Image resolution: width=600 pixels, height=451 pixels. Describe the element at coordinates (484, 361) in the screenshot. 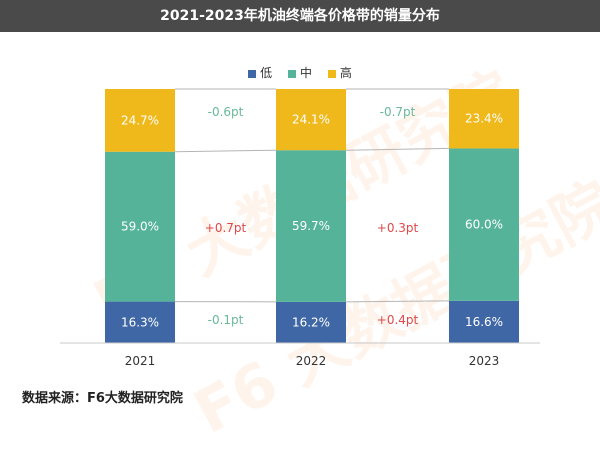

I see `x-tick-2023: 2023` at that location.